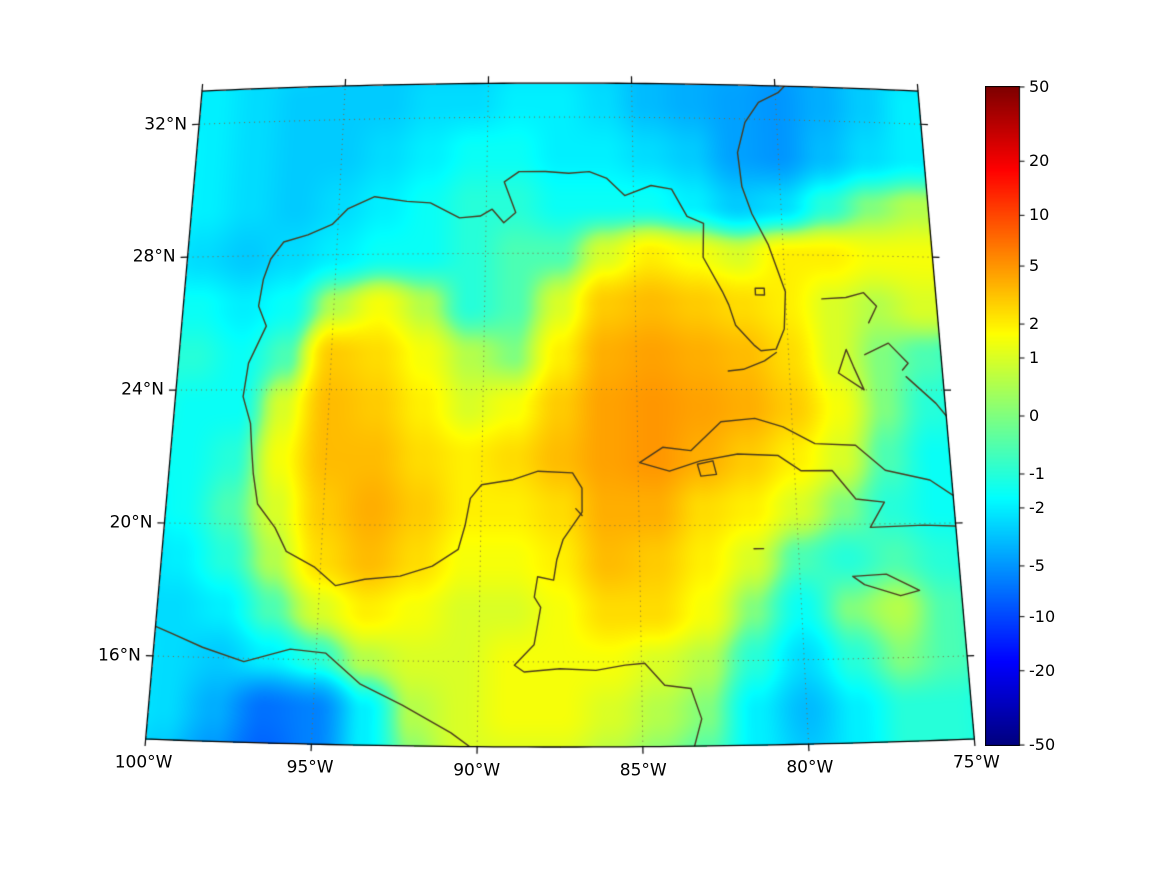  Describe the element at coordinates (131, 522) in the screenshot. I see `y-tick-label: 20°N` at that location.